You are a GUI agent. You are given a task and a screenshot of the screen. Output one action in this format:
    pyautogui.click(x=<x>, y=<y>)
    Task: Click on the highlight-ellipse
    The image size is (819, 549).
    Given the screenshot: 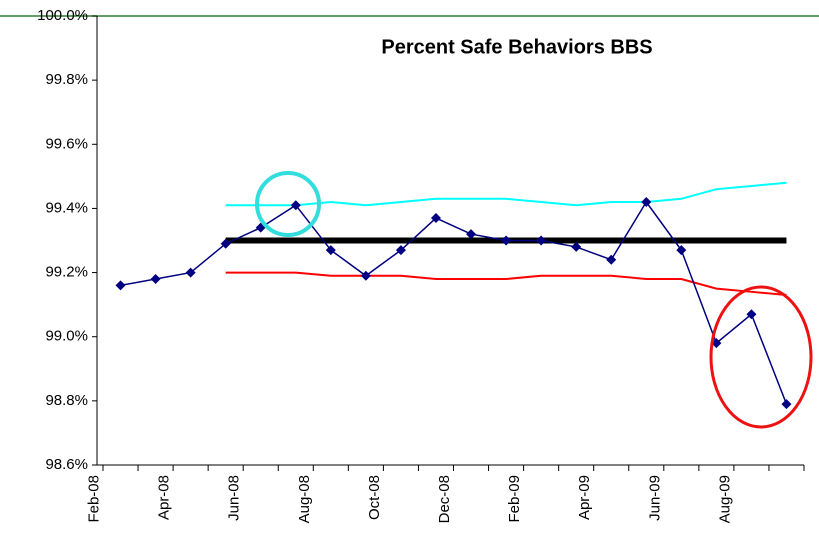 What is the action you would take?
    pyautogui.click(x=761, y=357)
    